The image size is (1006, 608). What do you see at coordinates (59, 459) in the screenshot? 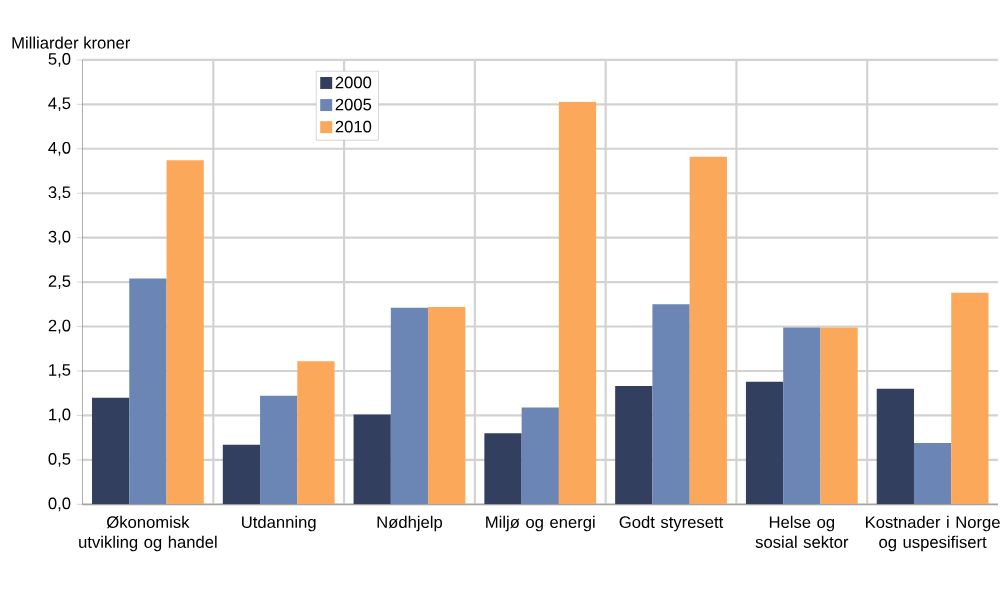
I see `y-tick-label: 0,5` at bounding box center [59, 459].